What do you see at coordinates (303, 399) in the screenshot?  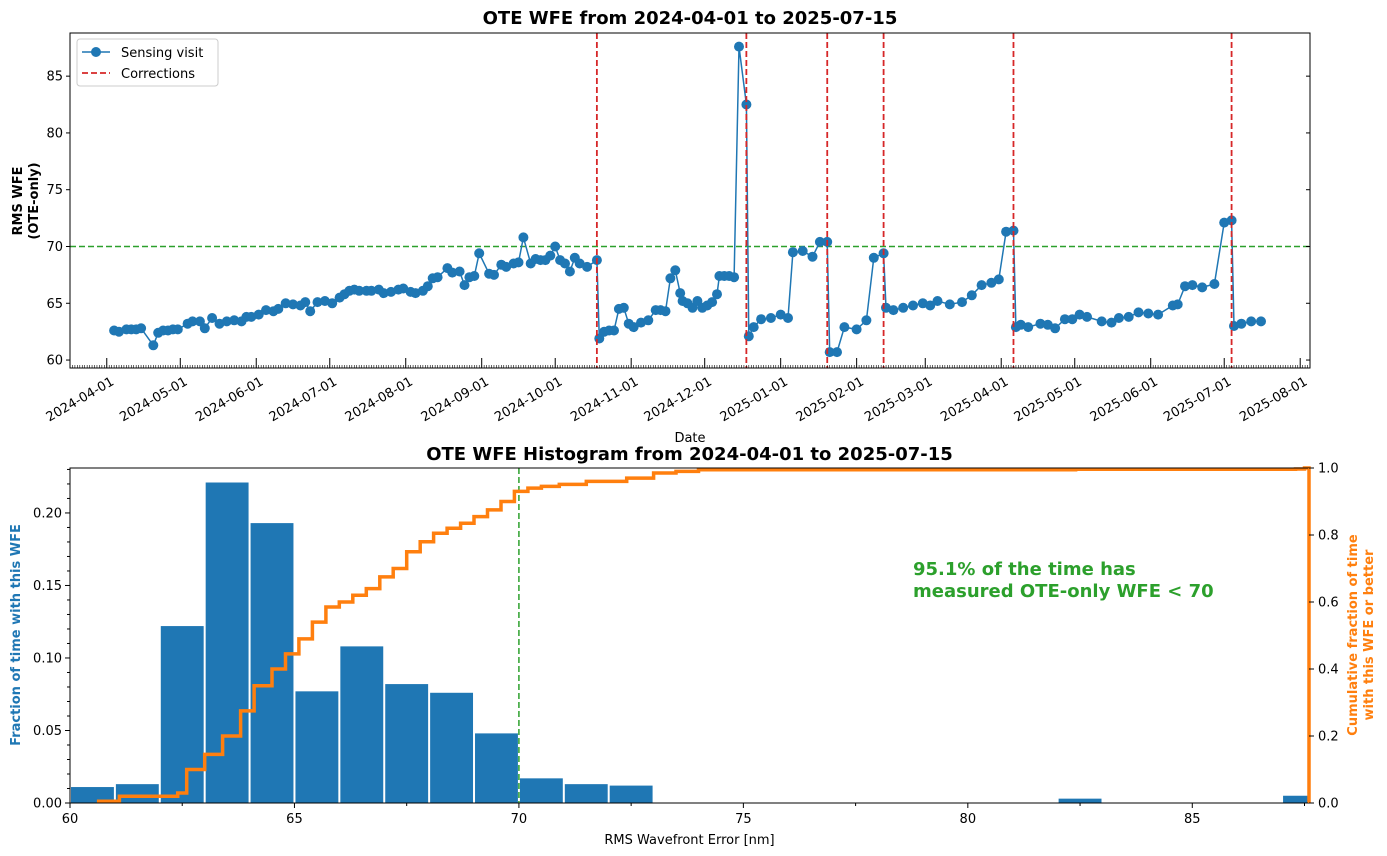 I see `x-tick-label: 2024-07-01` at bounding box center [303, 399].